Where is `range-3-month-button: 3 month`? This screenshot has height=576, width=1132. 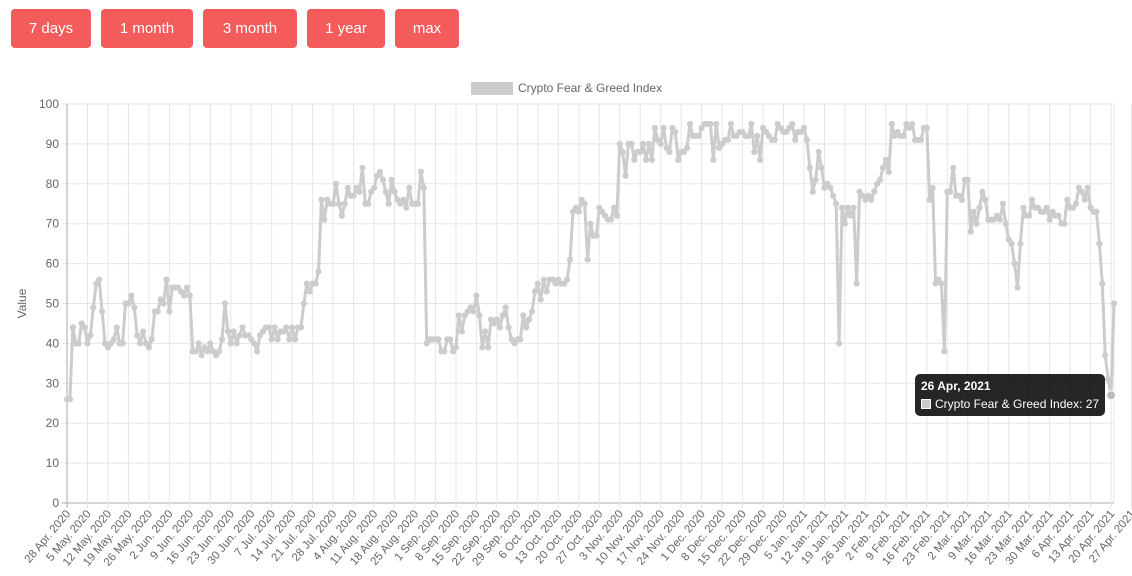 range-3-month-button: 3 month is located at coordinates (250, 28).